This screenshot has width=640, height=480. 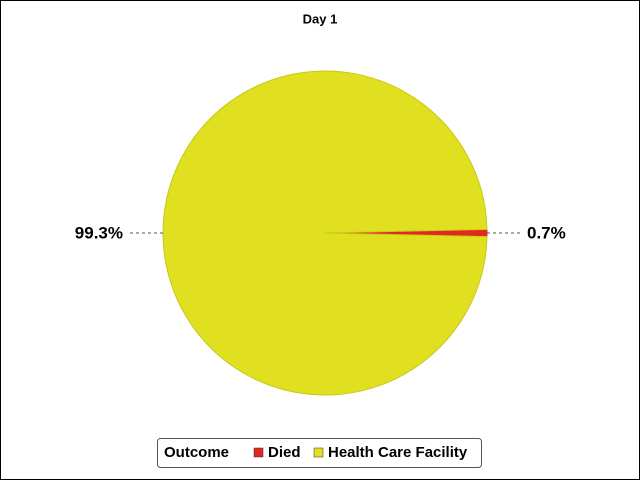 I want to click on legend-label: Died, so click(x=284, y=452).